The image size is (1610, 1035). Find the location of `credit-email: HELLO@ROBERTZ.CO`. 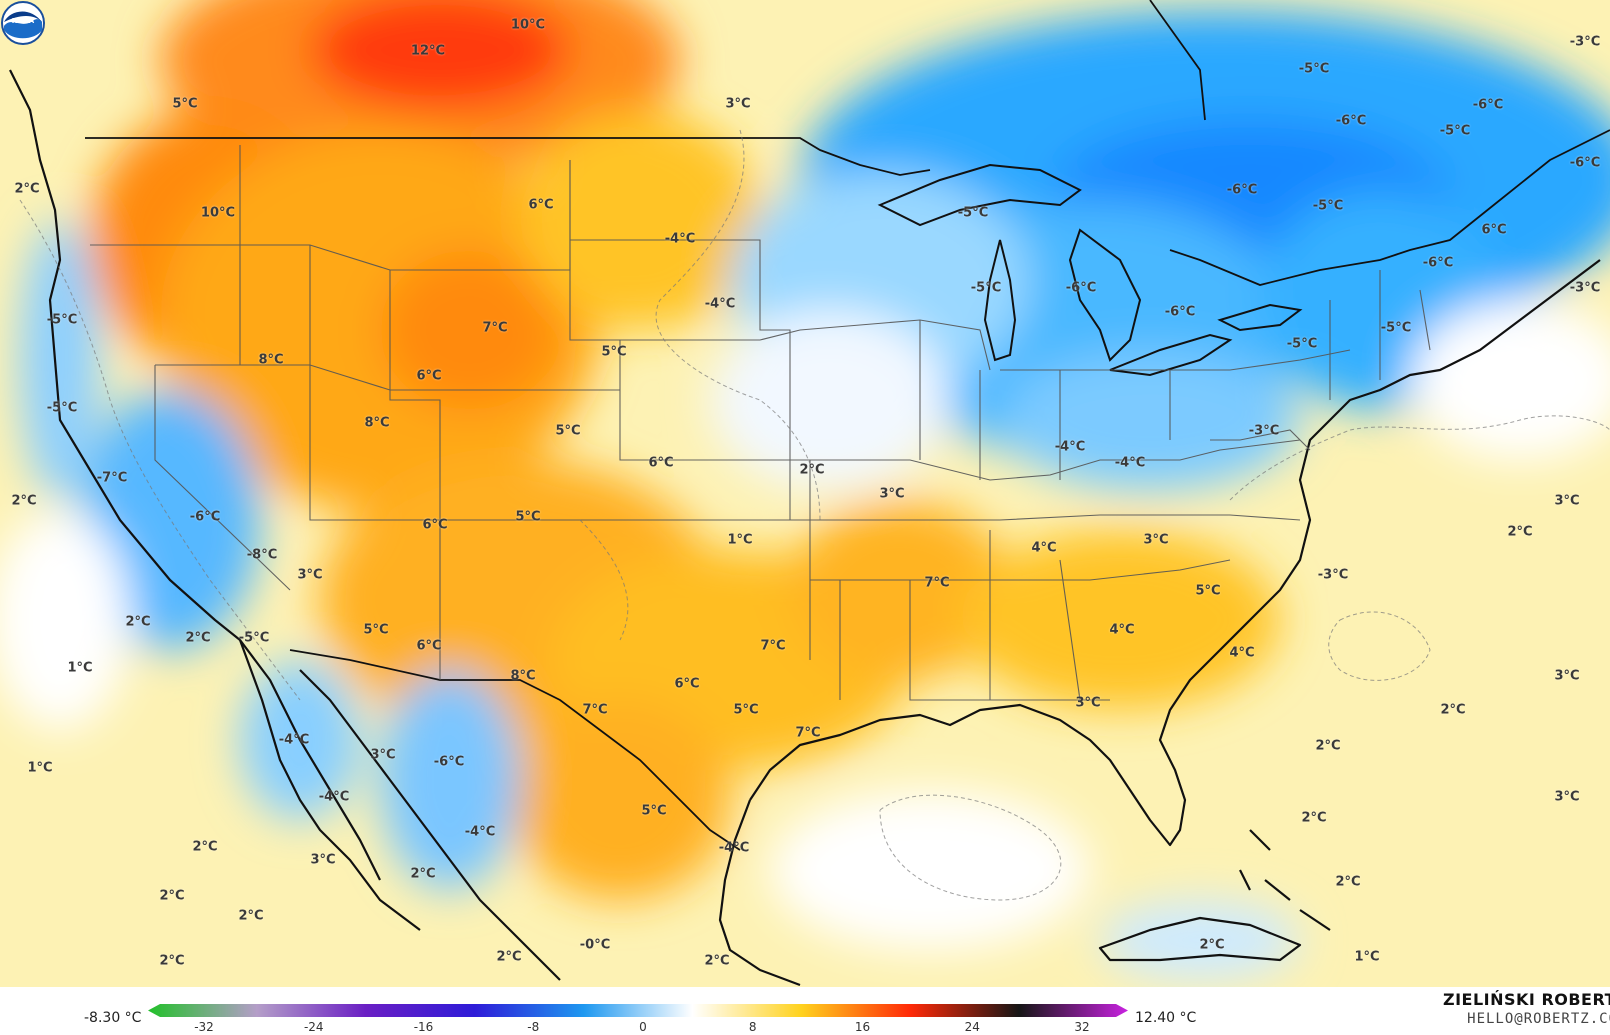

credit-email: HELLO@ROBERTZ.CO is located at coordinates (1538, 1019).